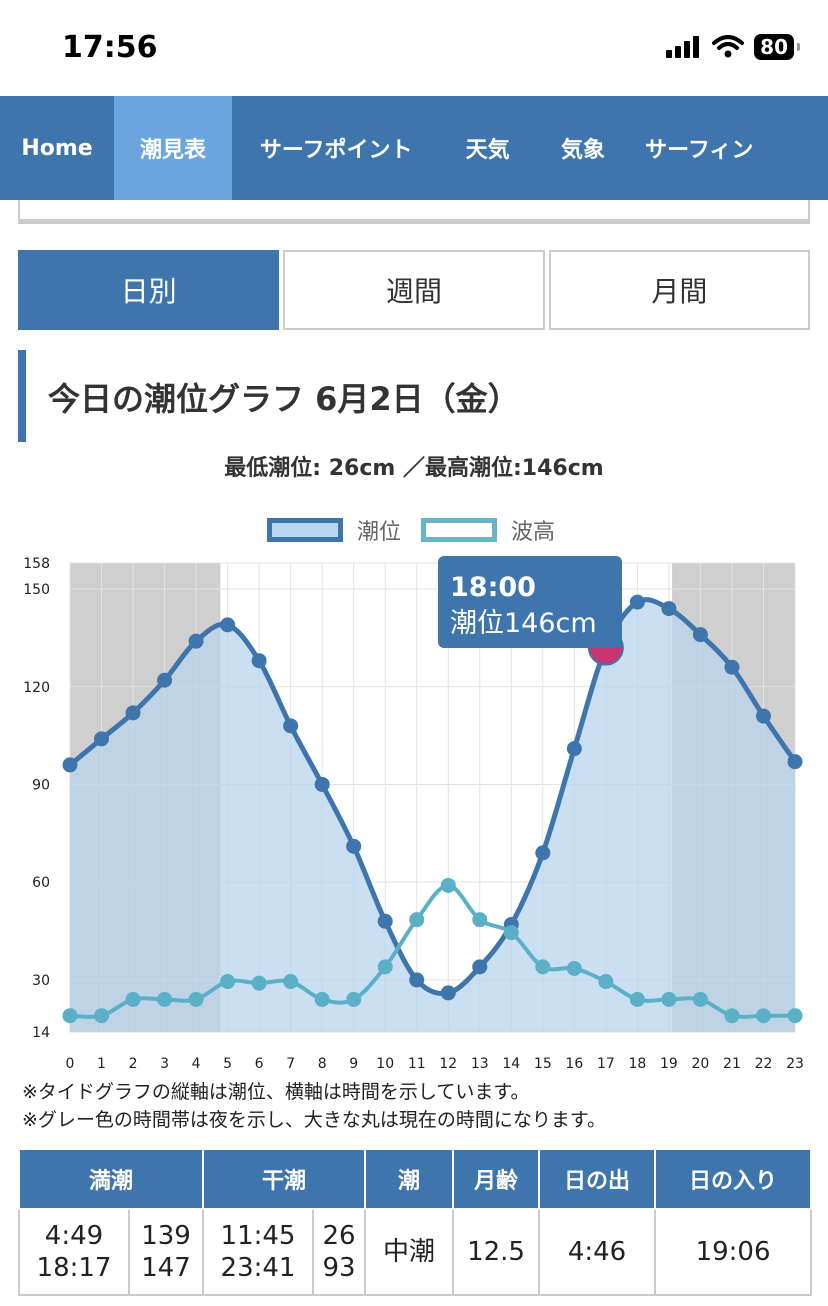 The image size is (828, 1306). What do you see at coordinates (314, 1120) in the screenshot?
I see `note-night: ※グレー色の時間帯は夜を示し、大きな丸は現在の時間になります。` at bounding box center [314, 1120].